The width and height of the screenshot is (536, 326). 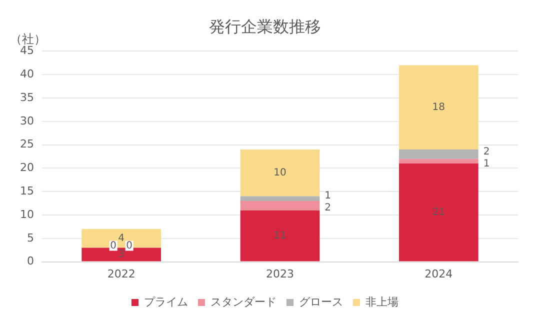 What do you see at coordinates (30, 261) in the screenshot?
I see `y-tick-label: 0` at bounding box center [30, 261].